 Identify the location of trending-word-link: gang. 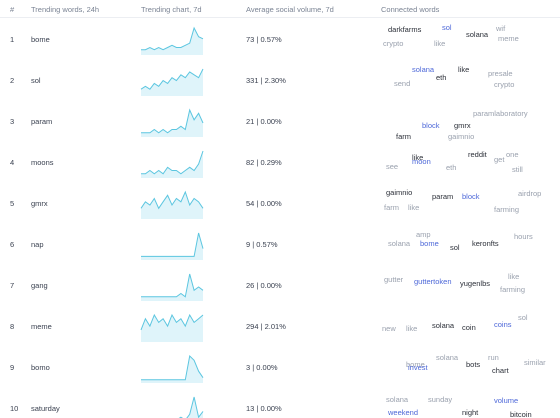
(39, 285).